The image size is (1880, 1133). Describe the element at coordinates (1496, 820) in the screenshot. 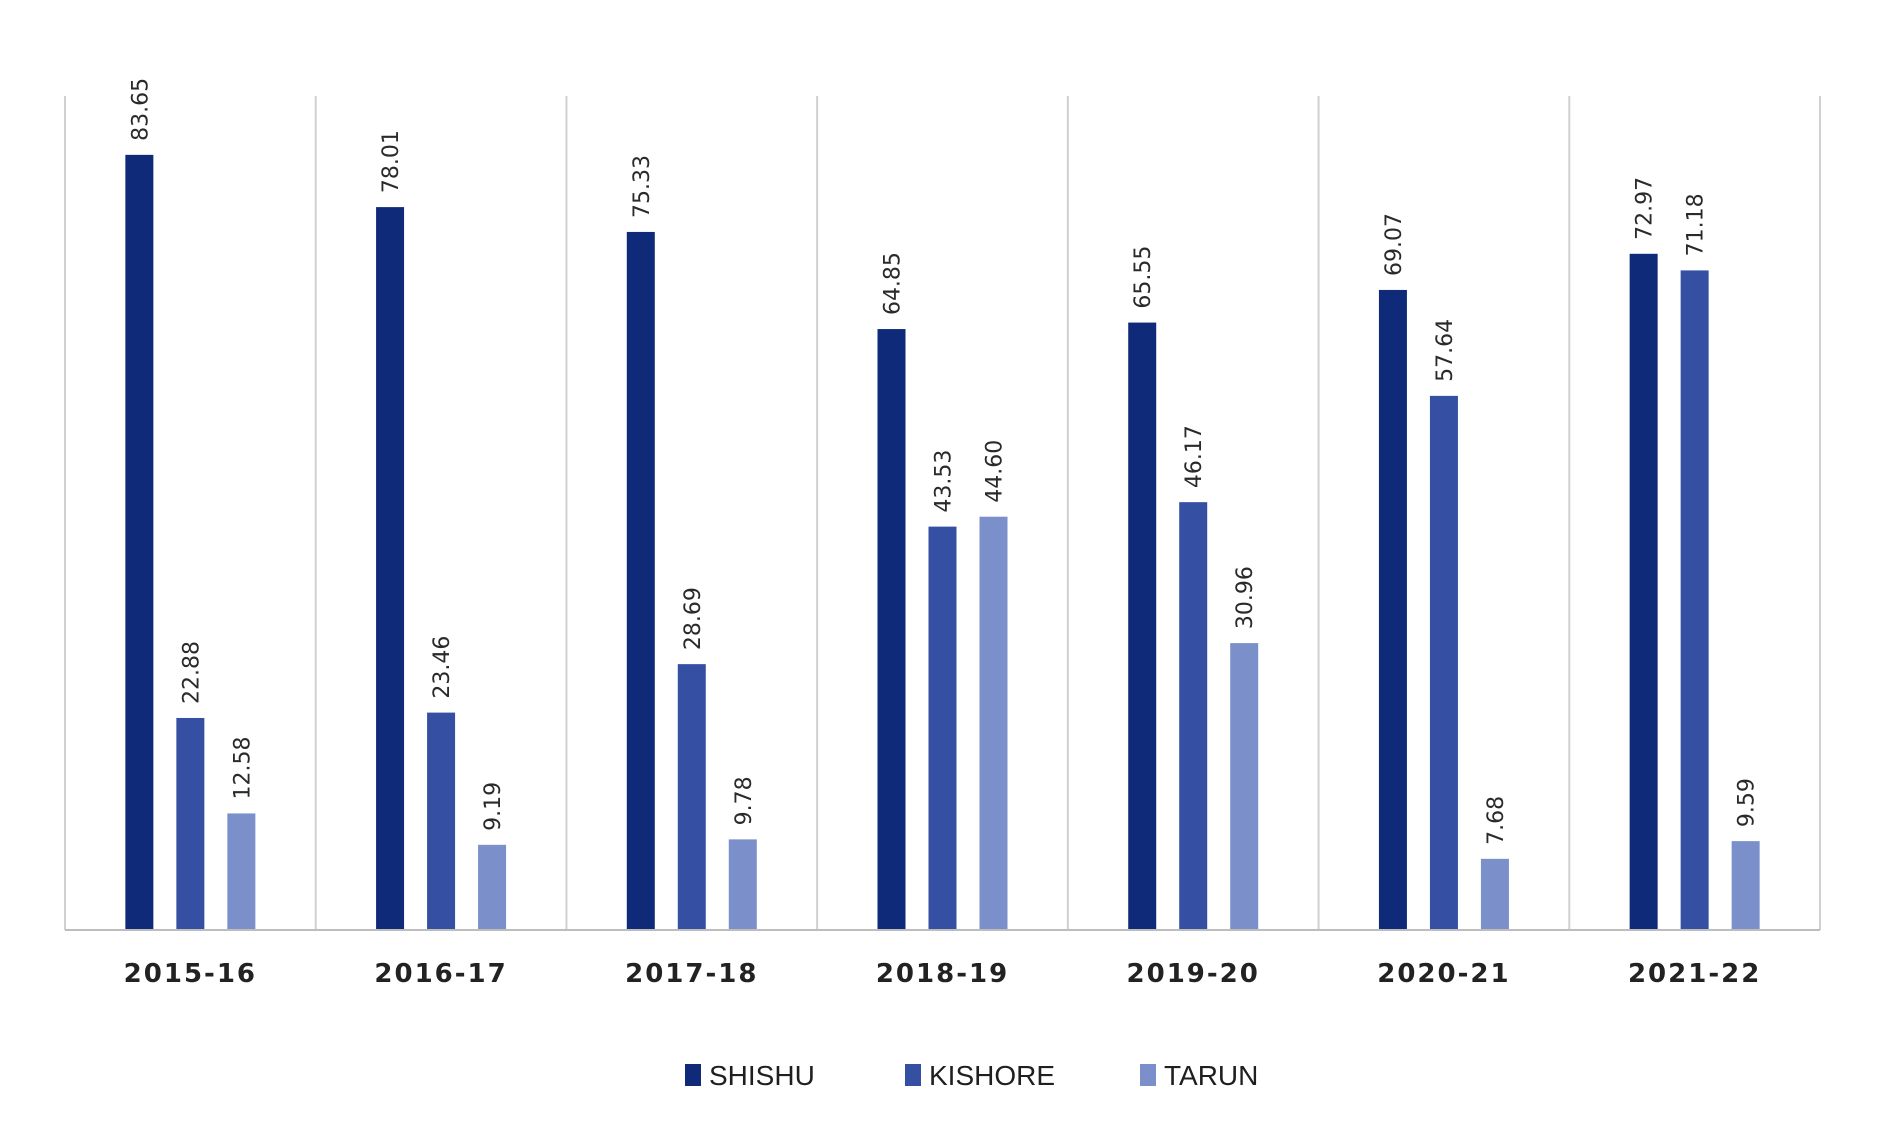

I see `data-label: 7.68` at that location.